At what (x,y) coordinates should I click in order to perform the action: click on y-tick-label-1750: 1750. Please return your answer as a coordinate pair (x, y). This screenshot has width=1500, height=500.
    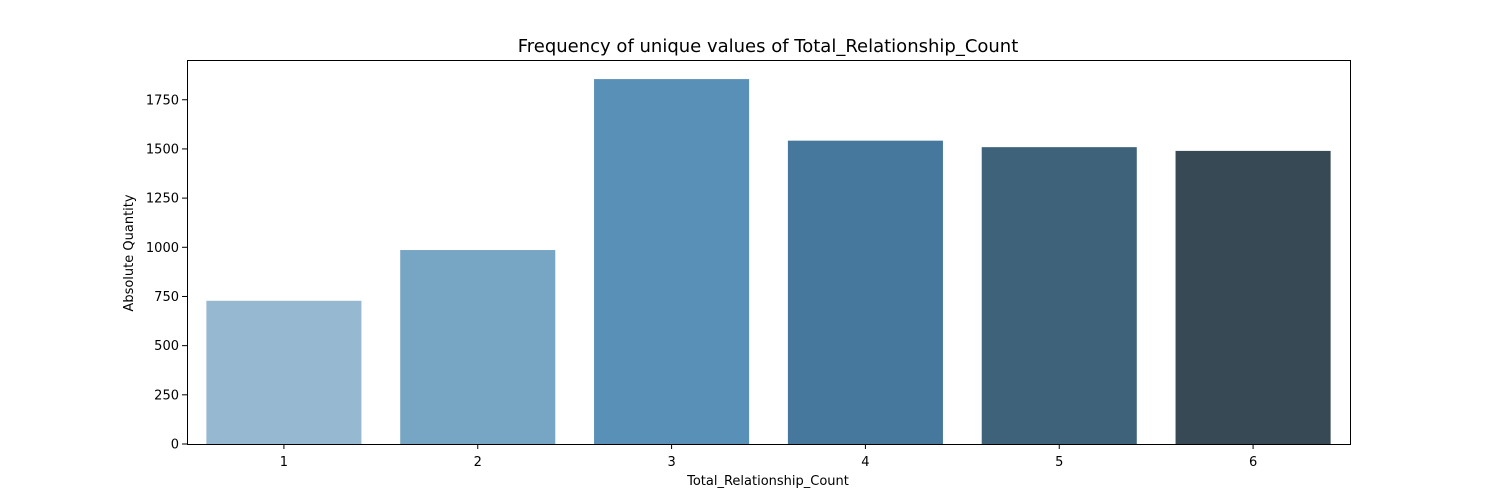
    Looking at the image, I should click on (162, 100).